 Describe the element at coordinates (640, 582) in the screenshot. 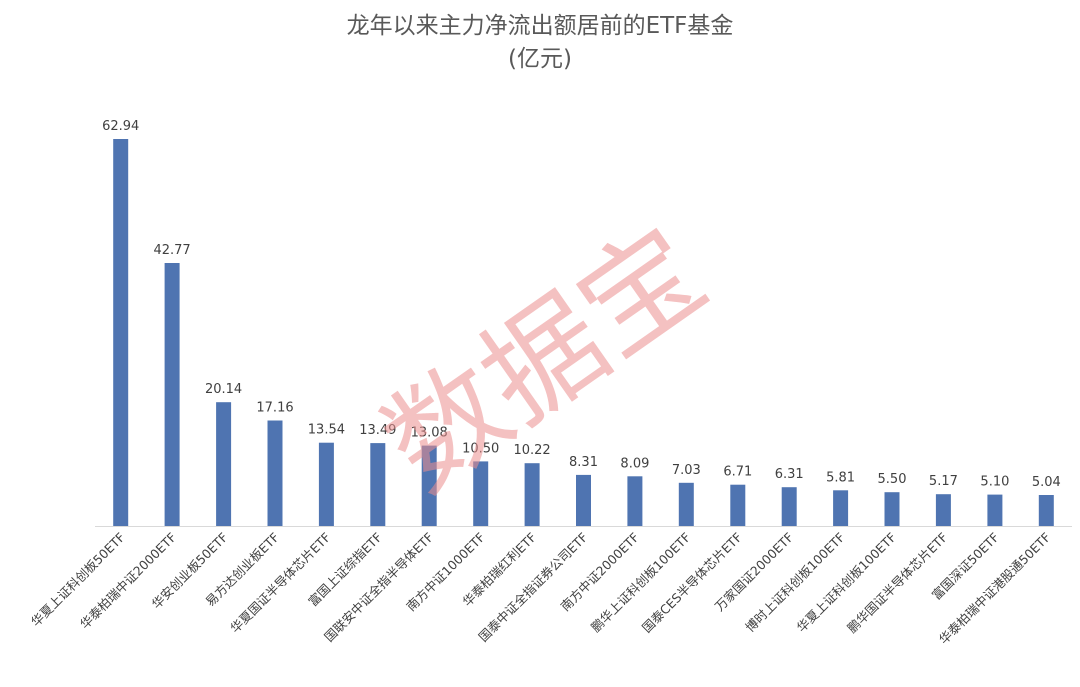

I see `category-label-12: 鹏华上证科创板100ETF` at that location.